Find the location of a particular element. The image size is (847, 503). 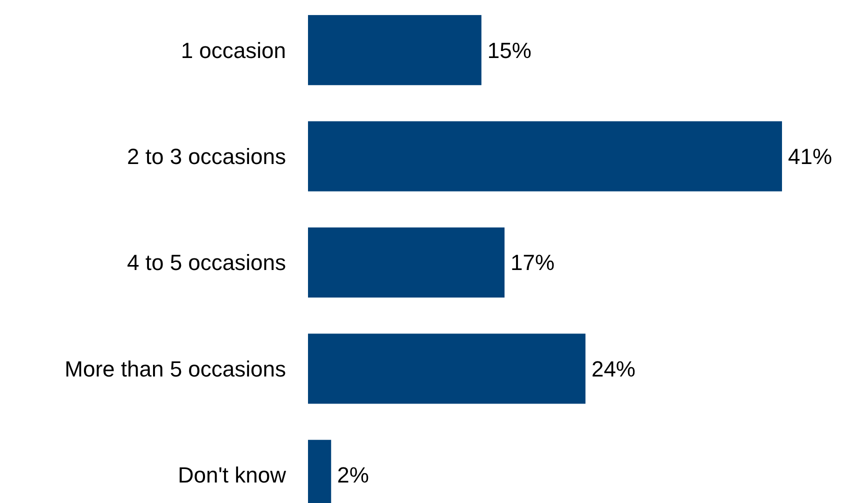

y-tick-label: 2 to 3 occasions is located at coordinates (206, 156).